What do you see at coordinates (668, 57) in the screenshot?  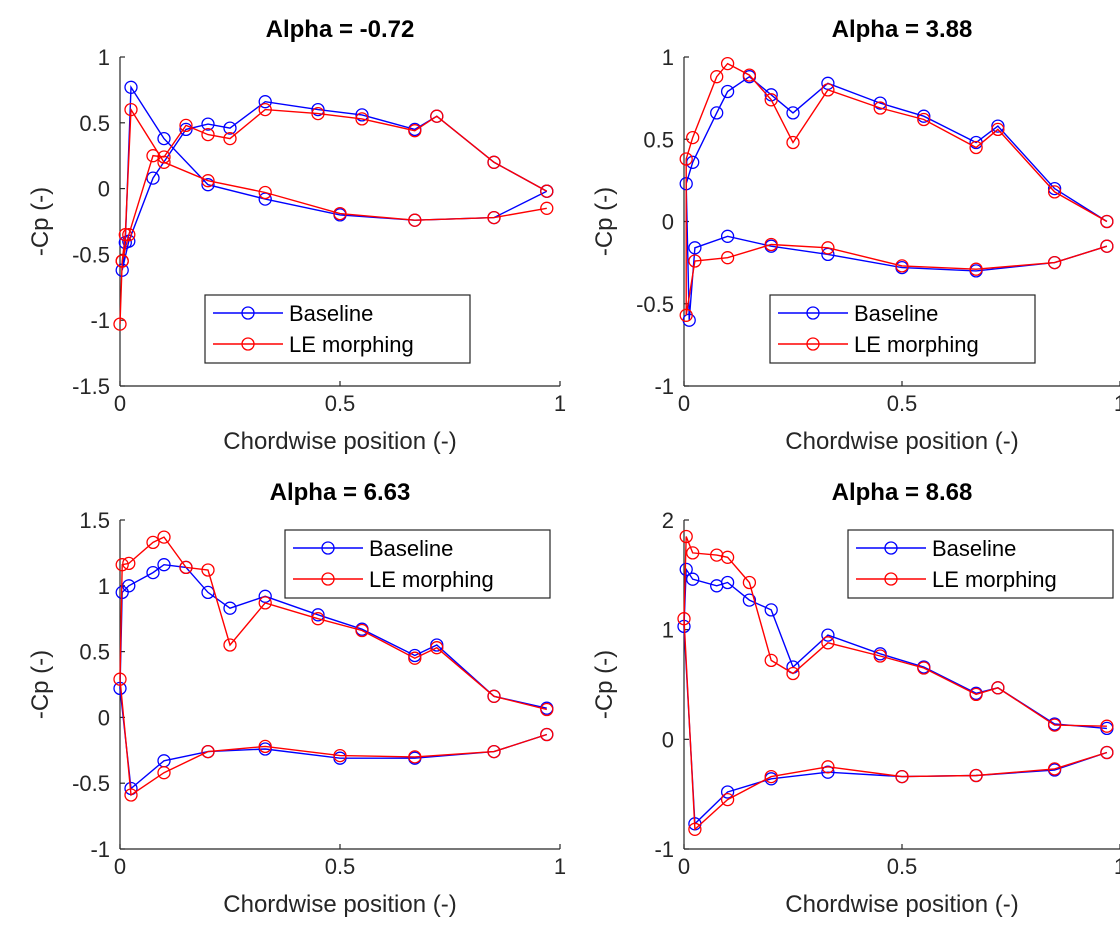 I see `y-tick-label: 1` at bounding box center [668, 57].